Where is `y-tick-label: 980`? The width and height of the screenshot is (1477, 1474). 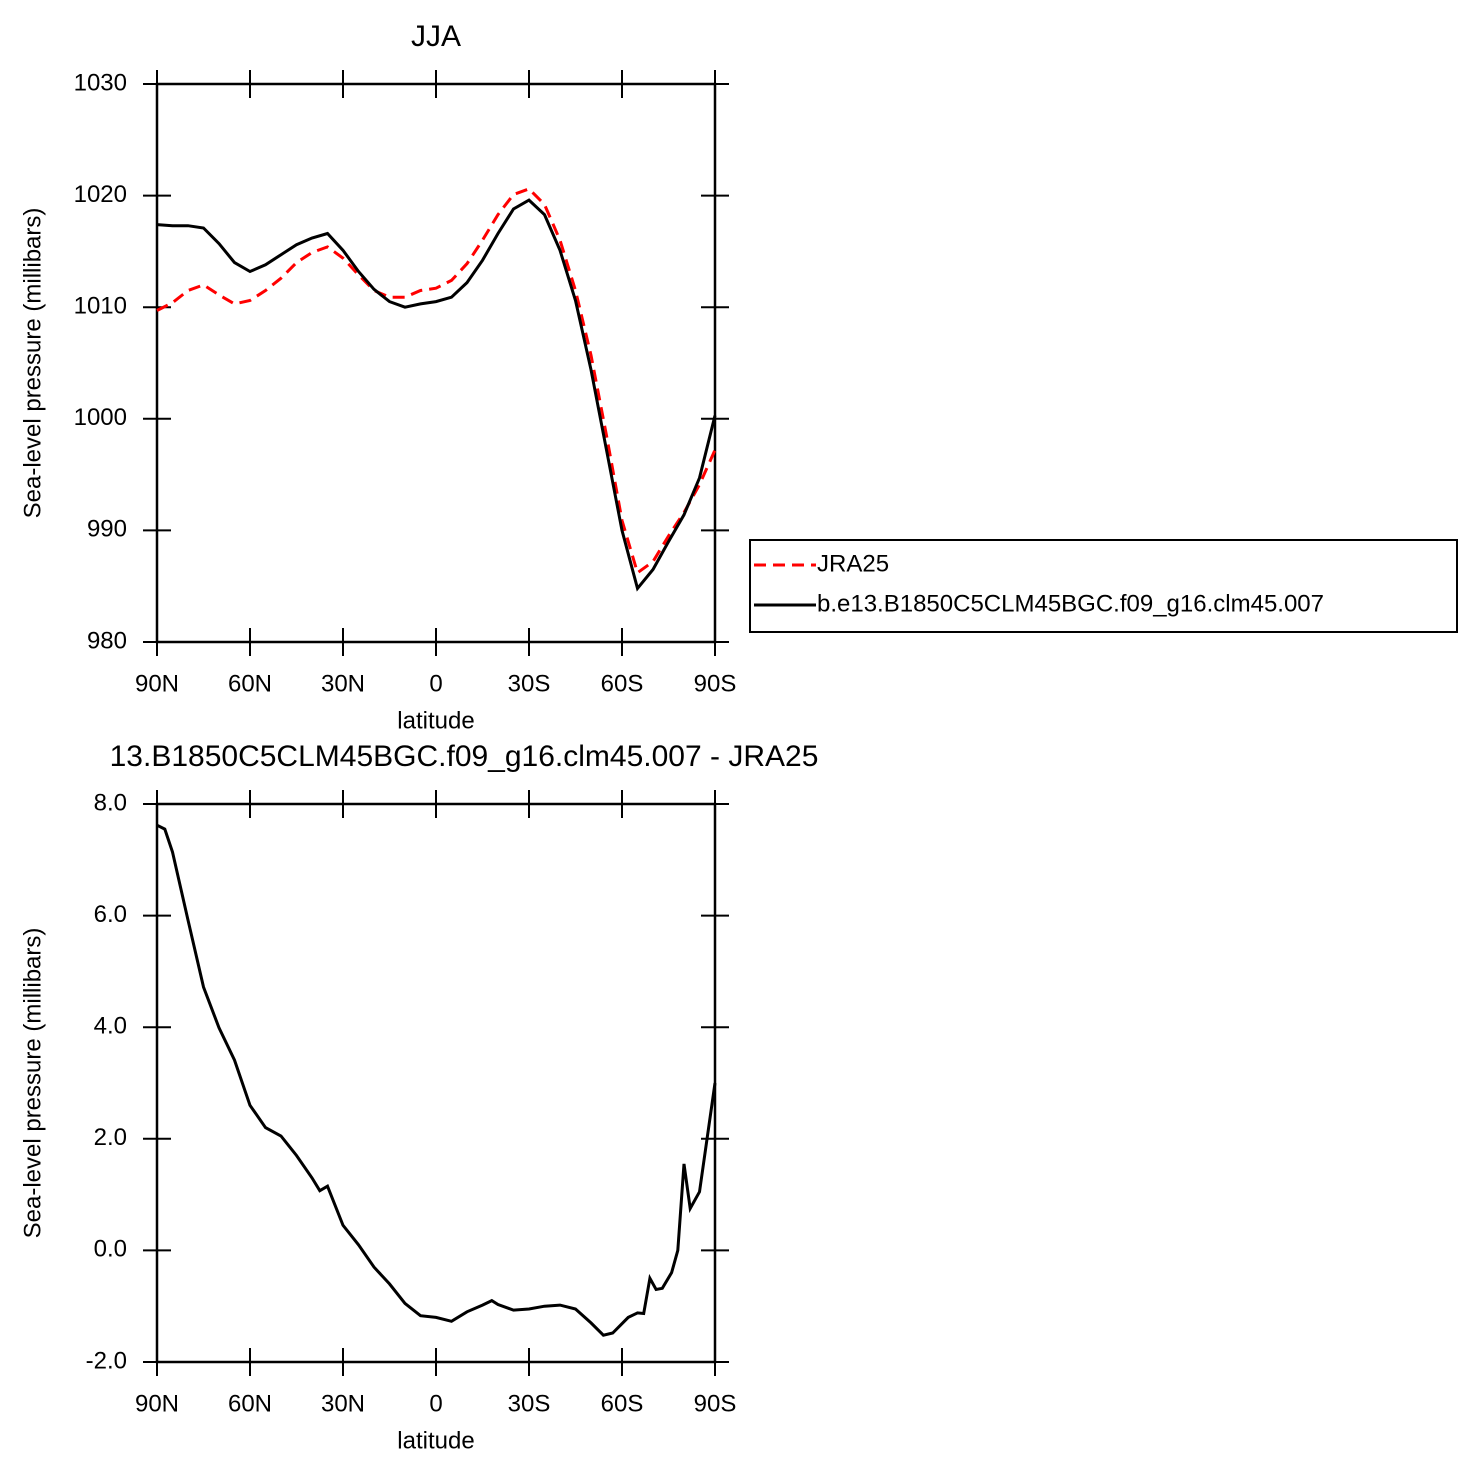
y-tick-label: 980 is located at coordinates (107, 640).